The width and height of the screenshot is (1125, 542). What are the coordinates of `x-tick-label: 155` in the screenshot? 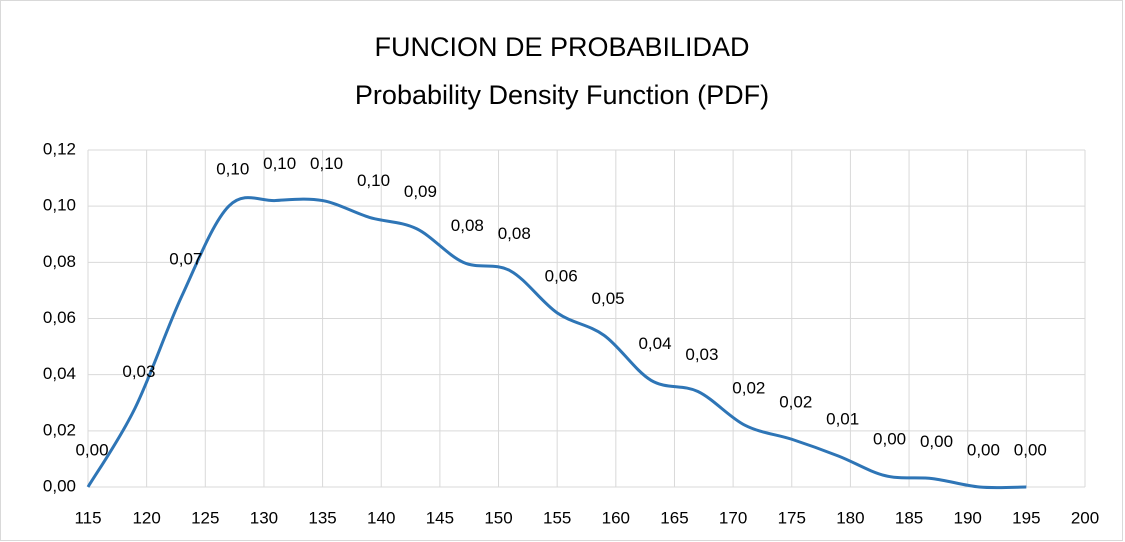 It's located at (557, 517).